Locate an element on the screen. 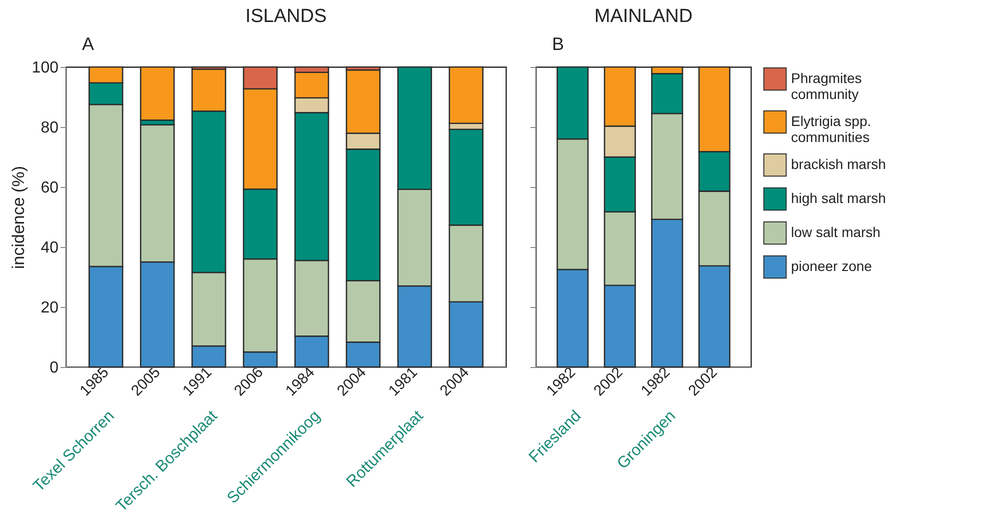  y-tick-label: 40 is located at coordinates (49, 248).